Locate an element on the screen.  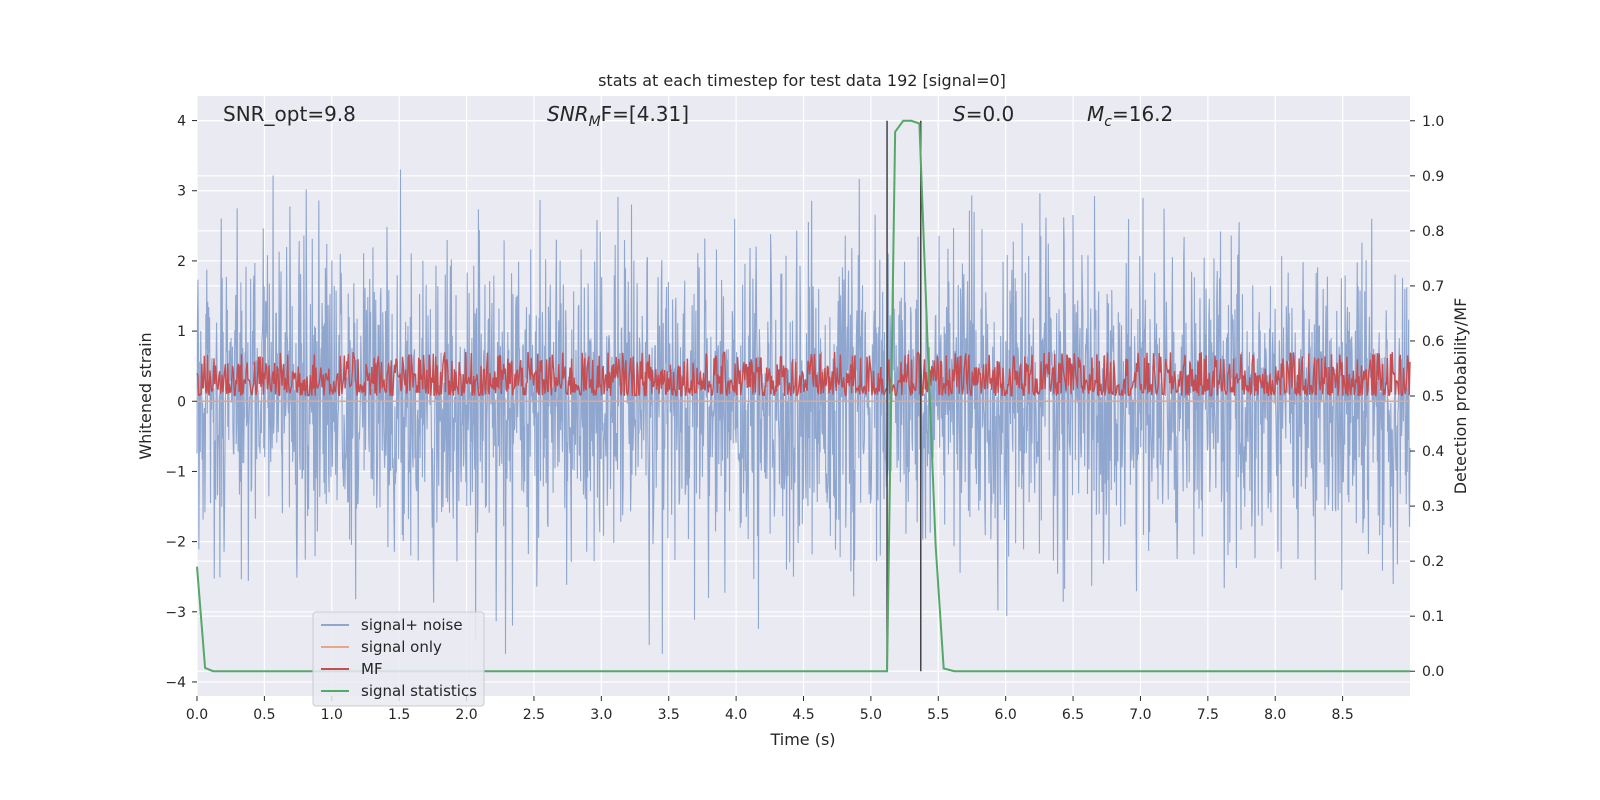
annotation-mc-subscript: c is located at coordinates (1108, 122).